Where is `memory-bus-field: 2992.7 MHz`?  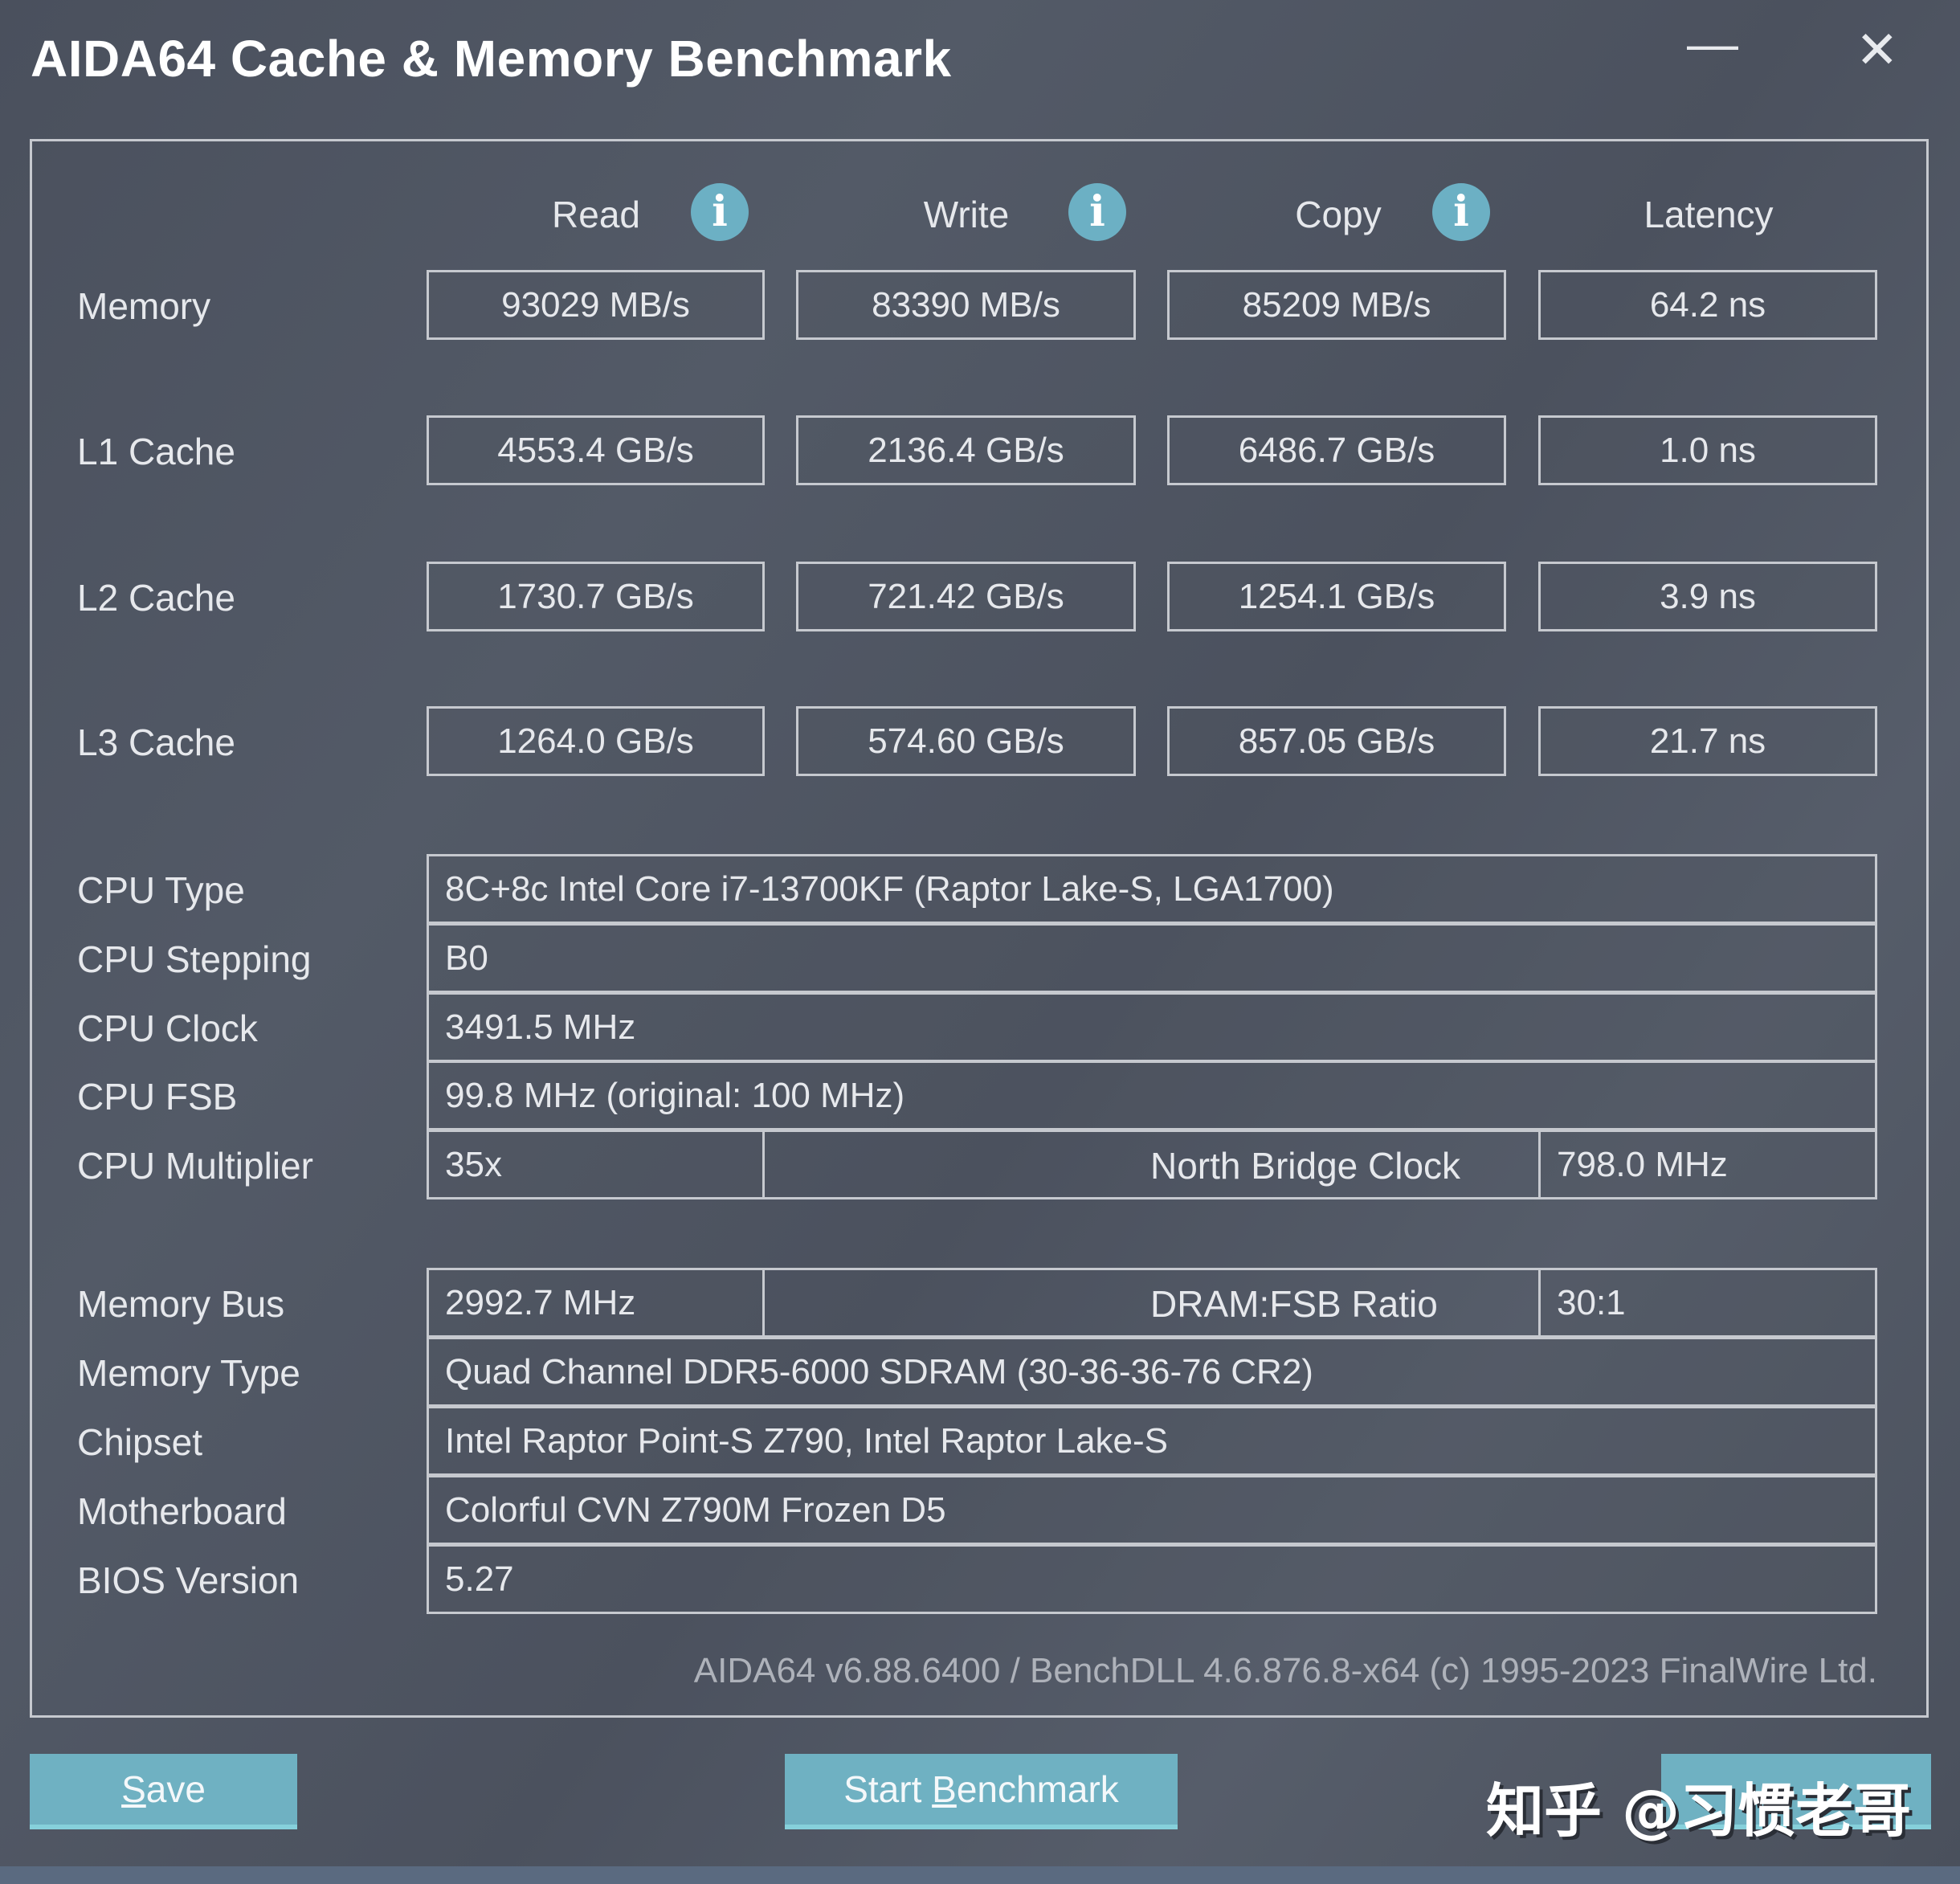
memory-bus-field: 2992.7 MHz is located at coordinates (596, 1303).